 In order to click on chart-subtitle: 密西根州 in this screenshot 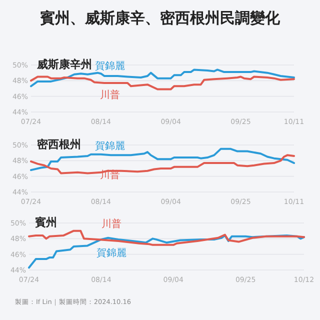, I will do `click(59, 144)`.